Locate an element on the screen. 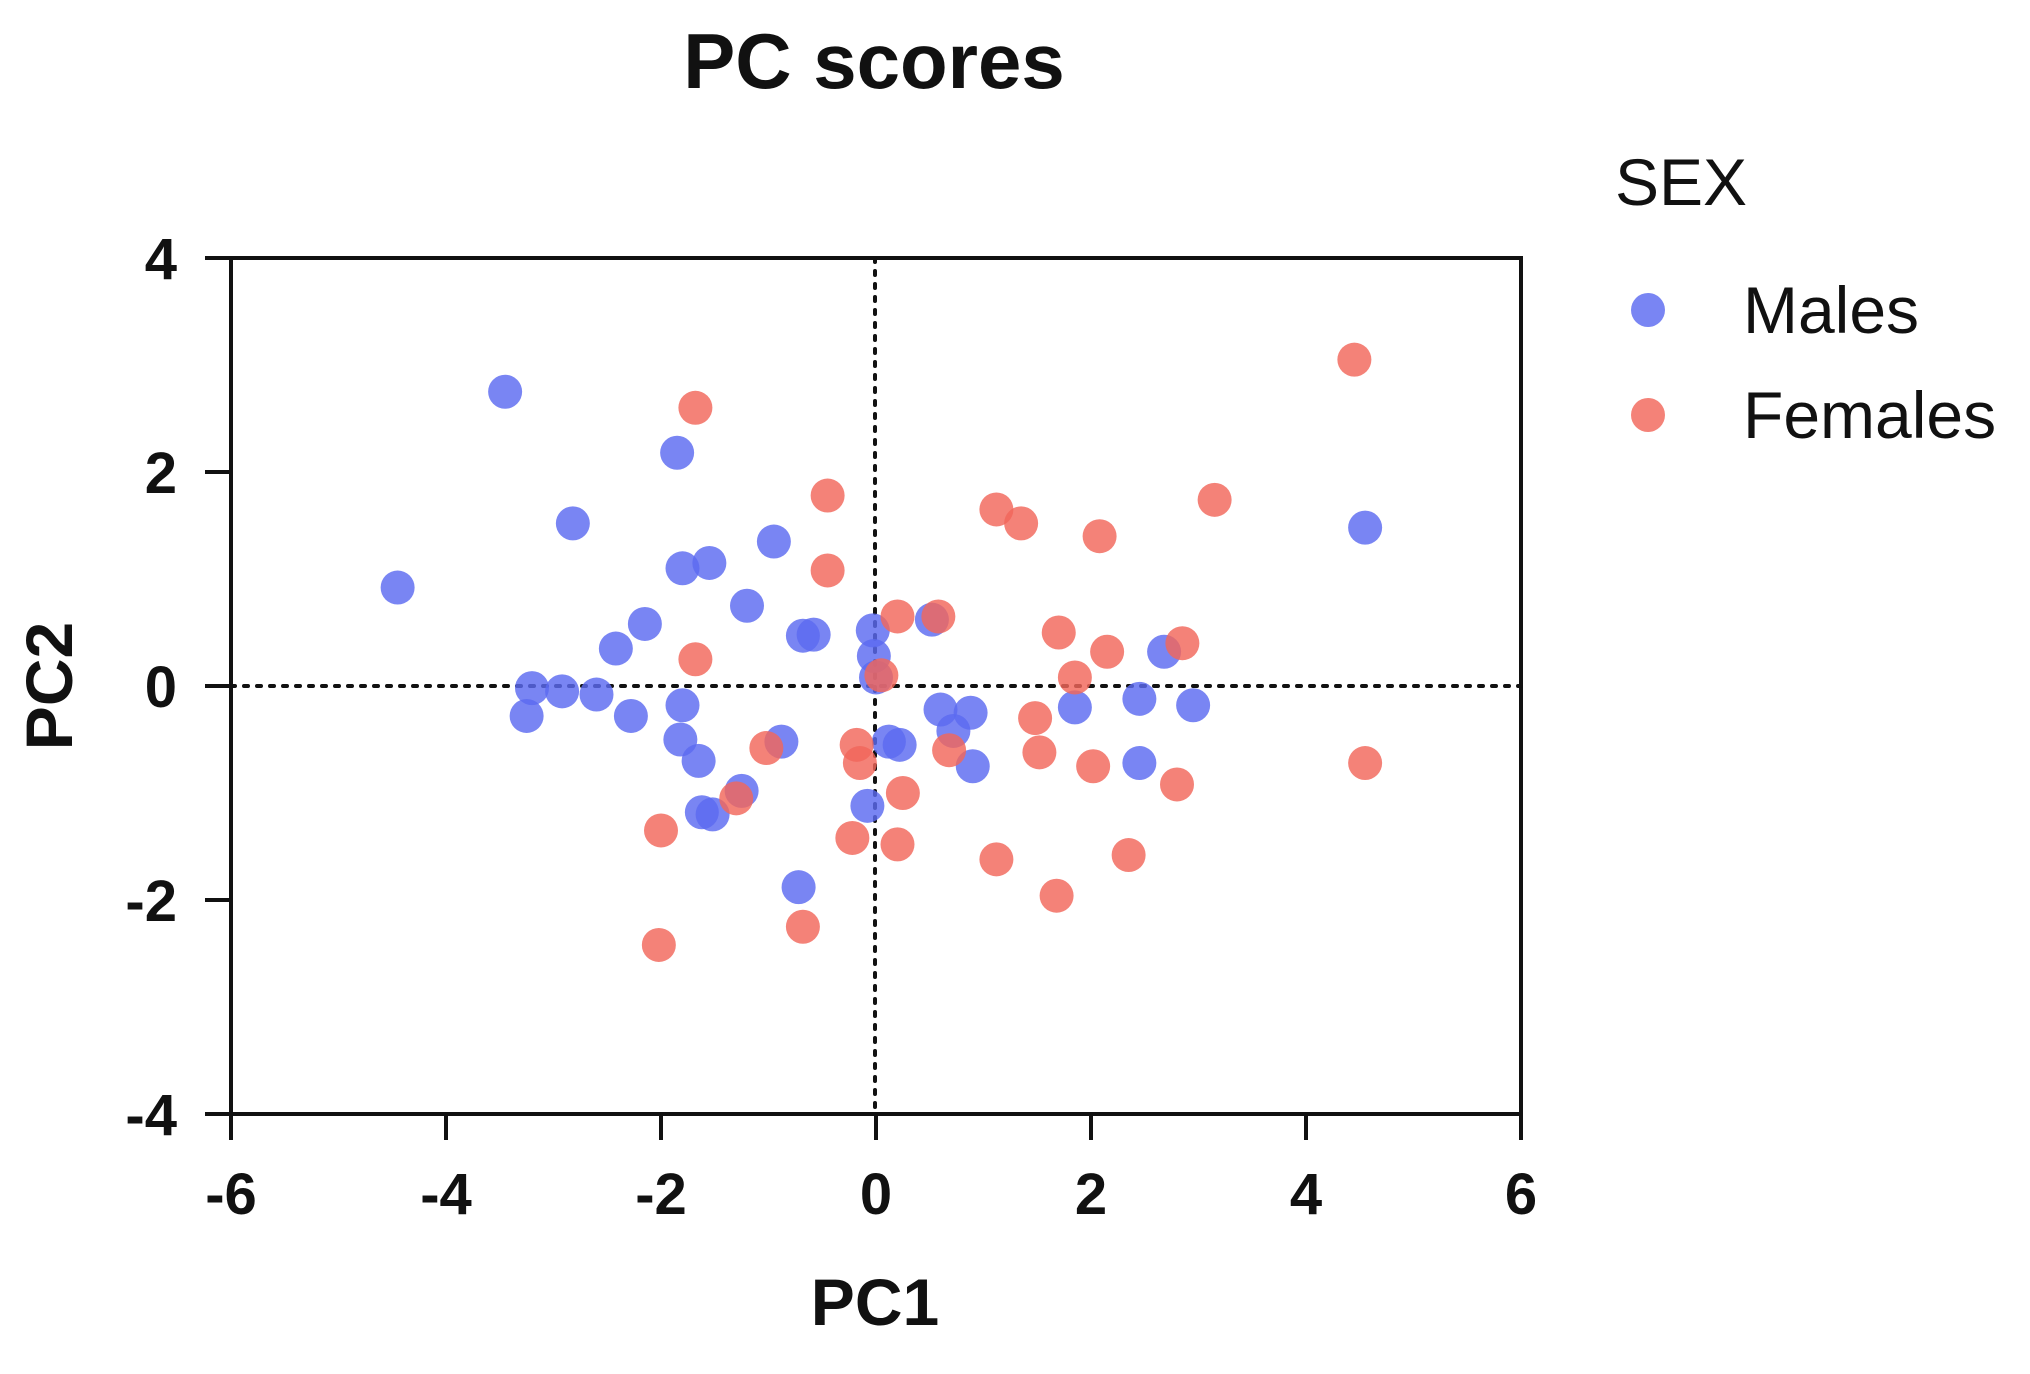 Image resolution: width=2030 pixels, height=1374 pixels. legend-label-females: Females is located at coordinates (1869, 415).